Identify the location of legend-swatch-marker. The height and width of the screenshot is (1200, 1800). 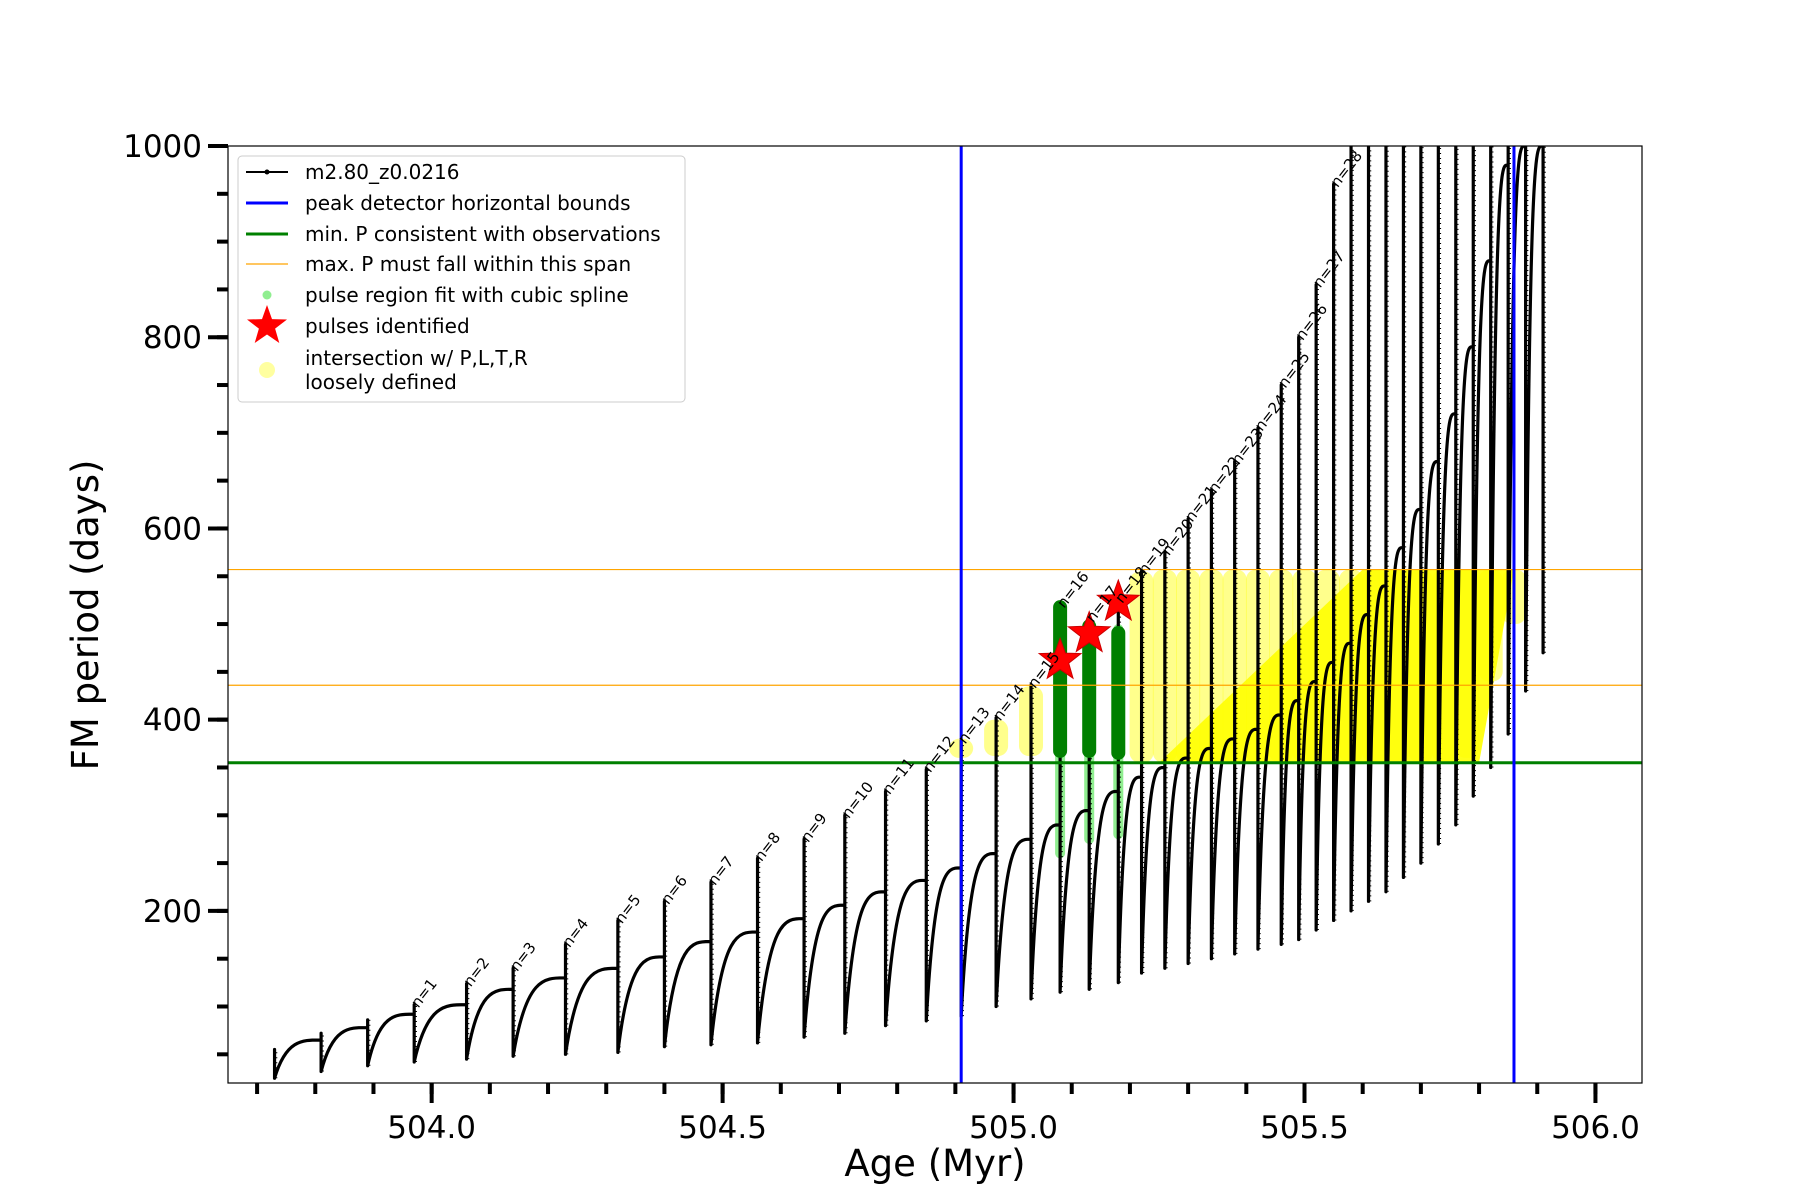
(267, 172).